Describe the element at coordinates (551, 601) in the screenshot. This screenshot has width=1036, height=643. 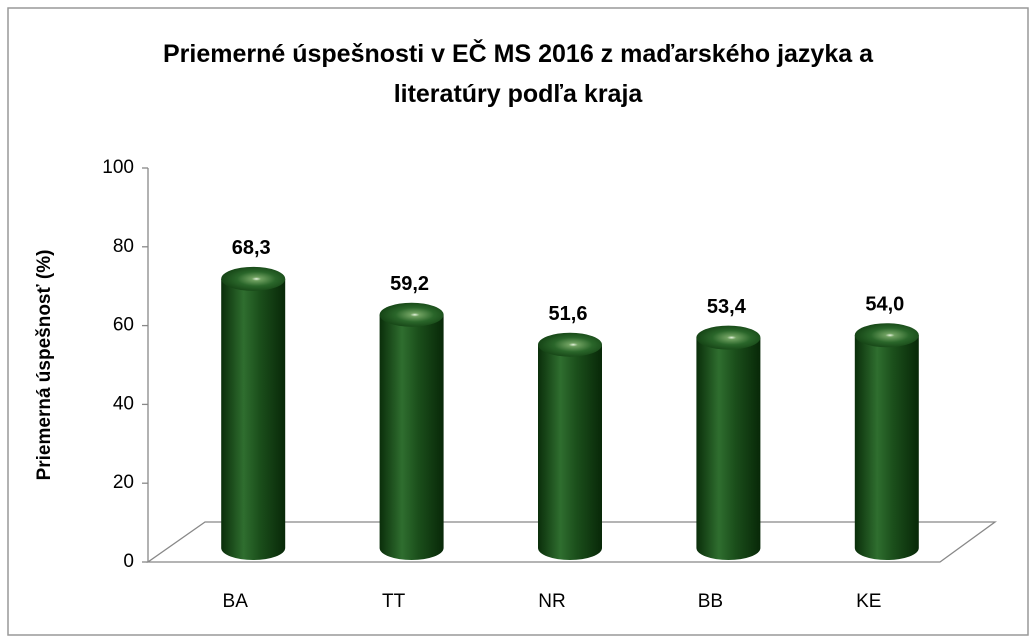
I see `x-tick-label: NR` at that location.